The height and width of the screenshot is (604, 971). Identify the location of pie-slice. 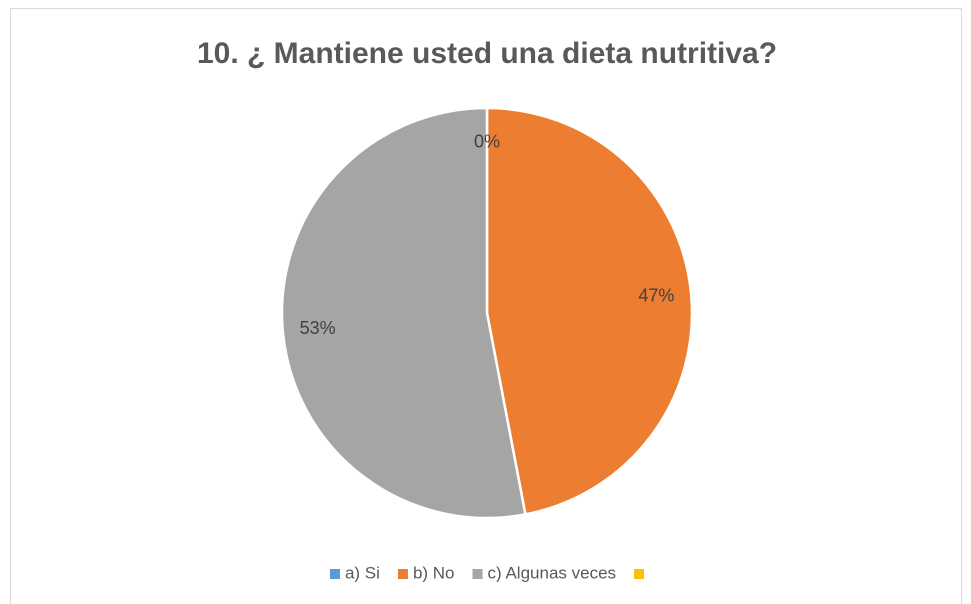
(589, 311).